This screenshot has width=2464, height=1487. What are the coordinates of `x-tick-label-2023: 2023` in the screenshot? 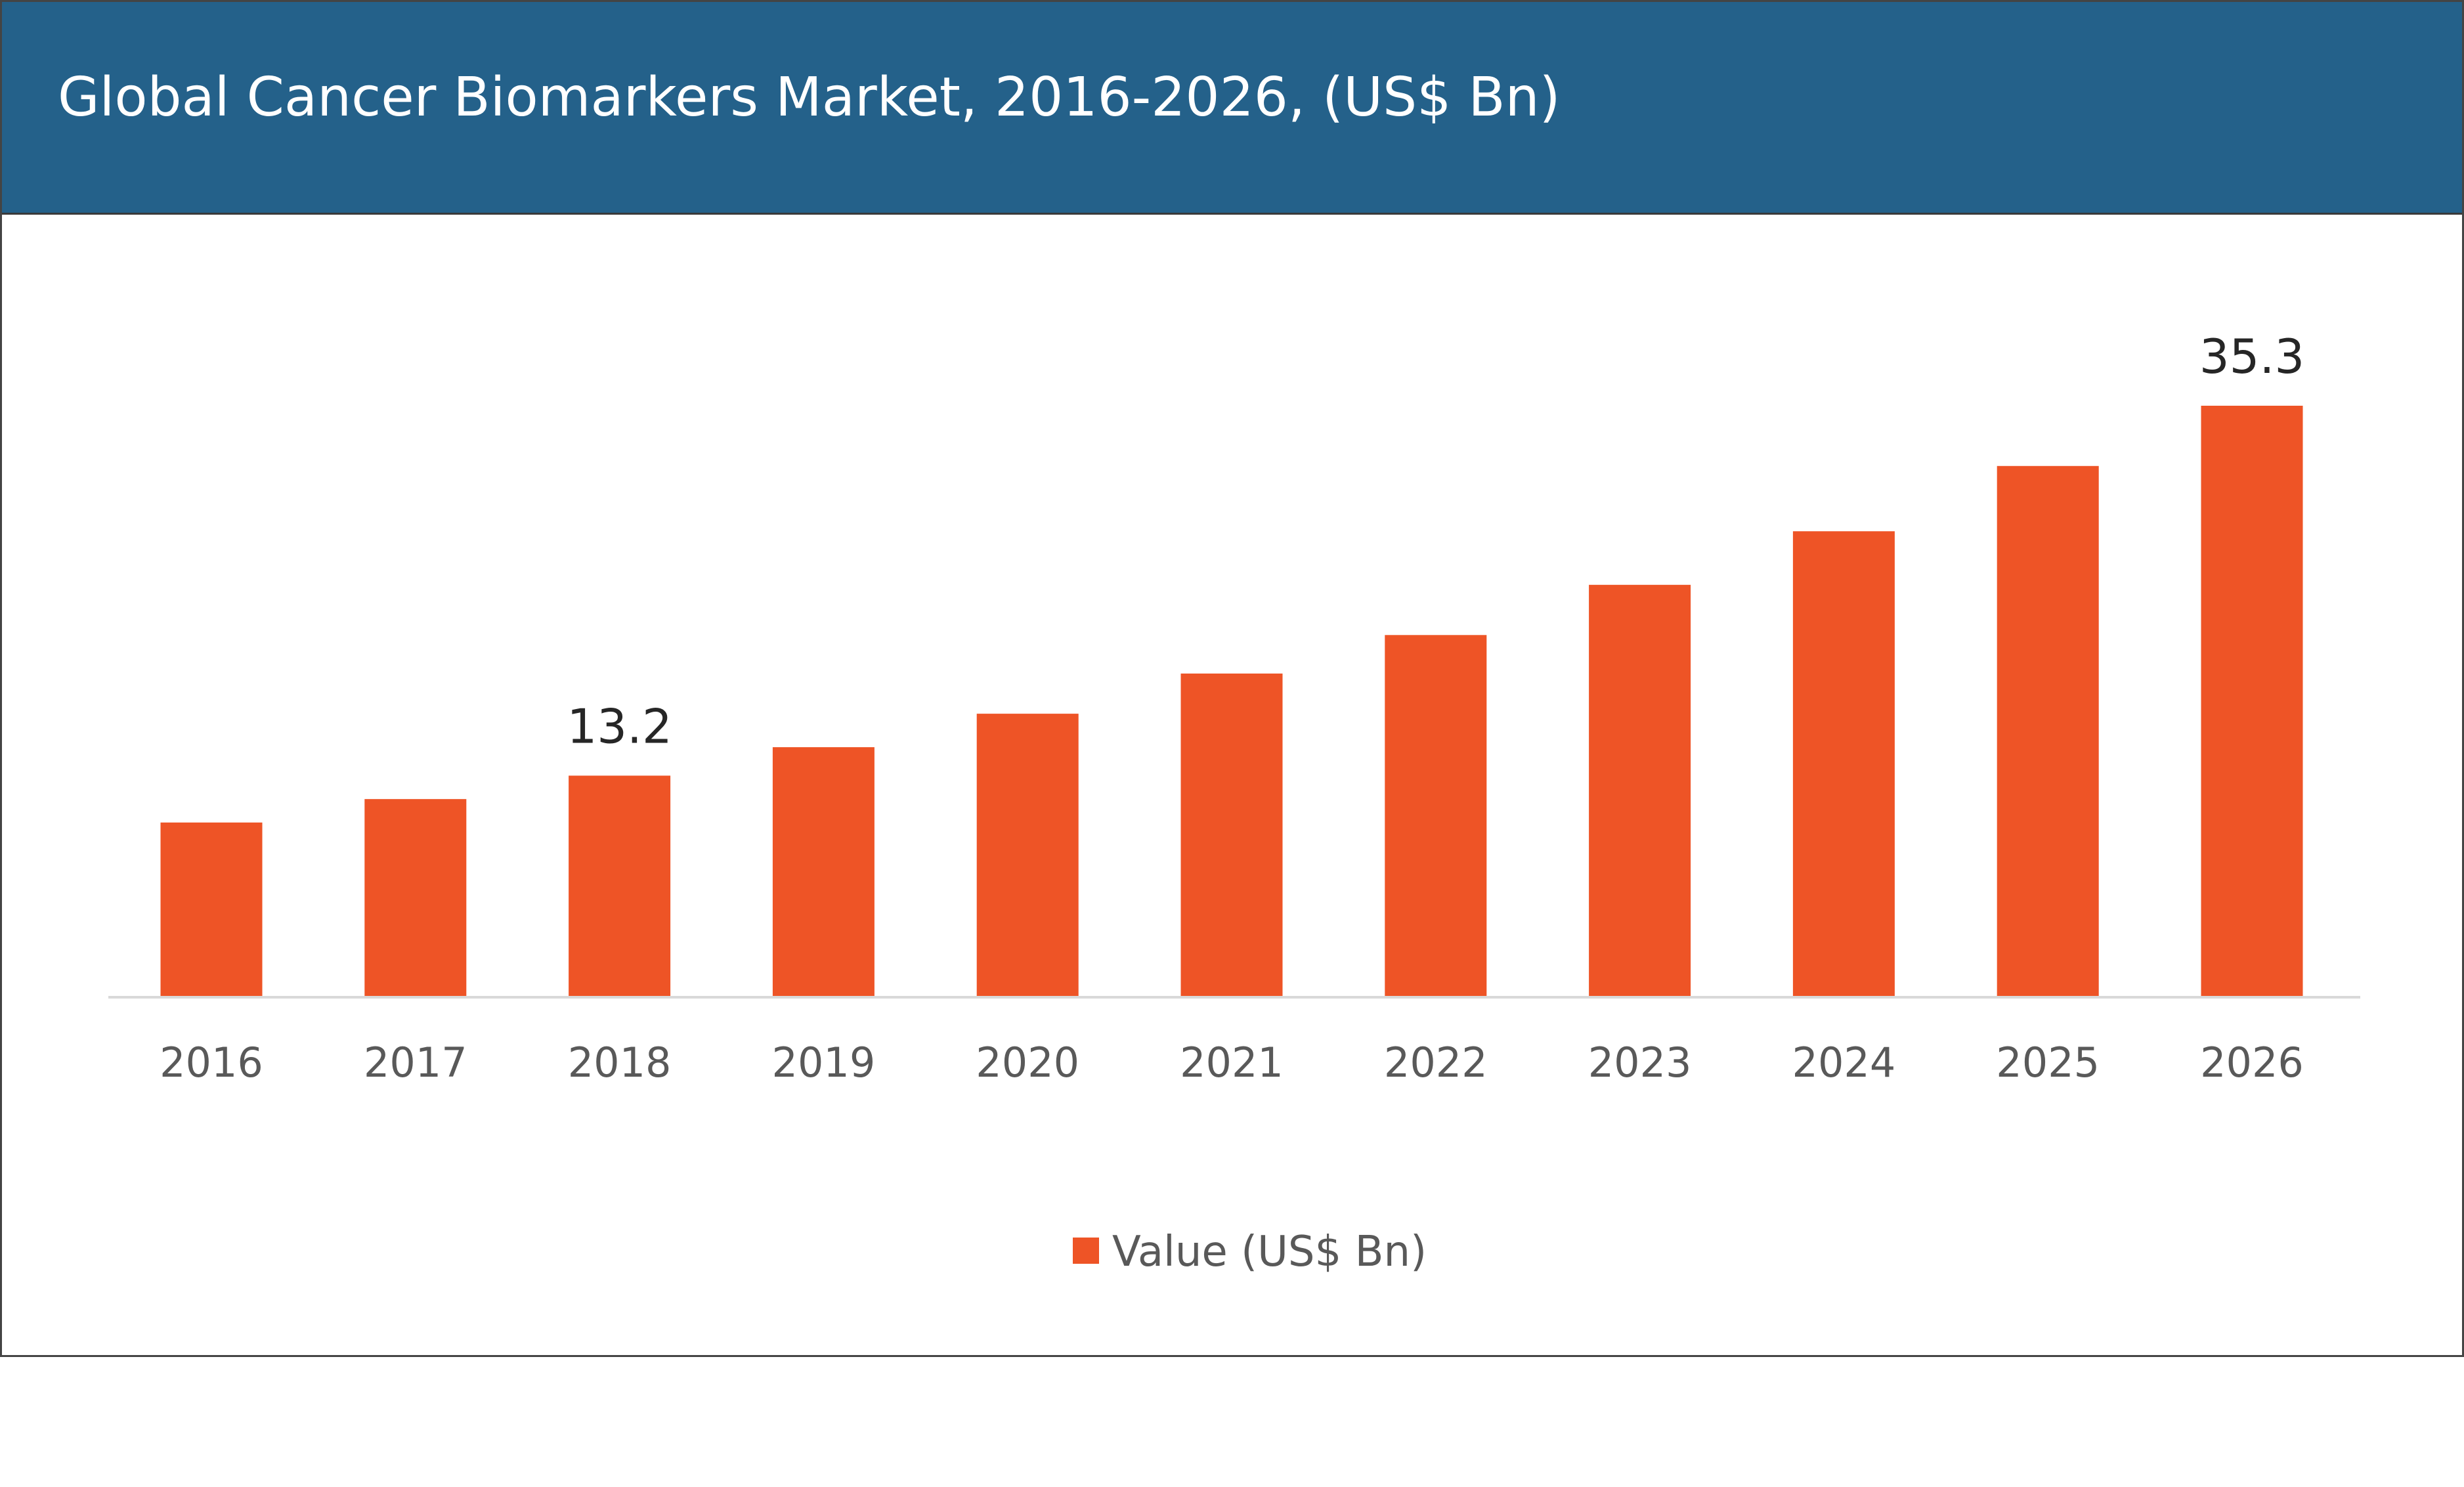 It's located at (1640, 1063).